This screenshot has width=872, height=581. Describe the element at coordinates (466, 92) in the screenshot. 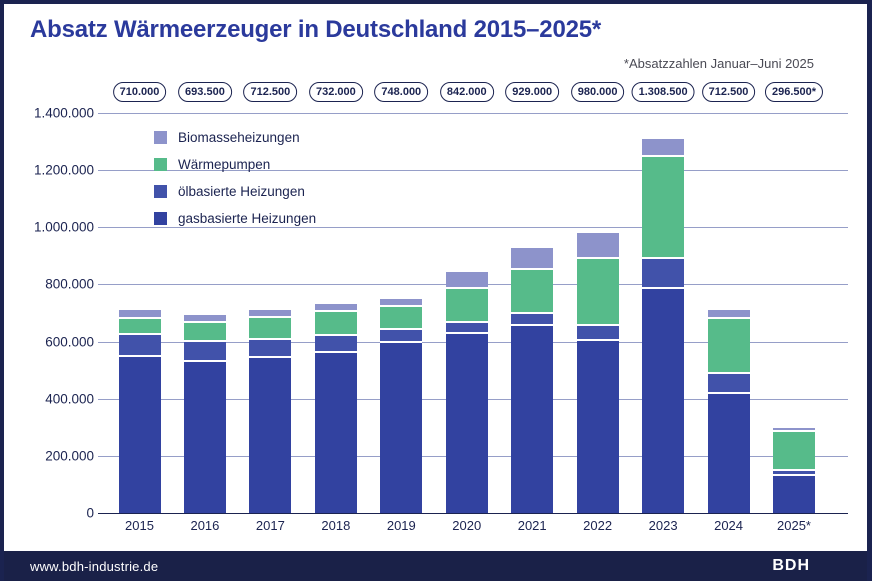

I see `total-label-2020: 842.000` at that location.